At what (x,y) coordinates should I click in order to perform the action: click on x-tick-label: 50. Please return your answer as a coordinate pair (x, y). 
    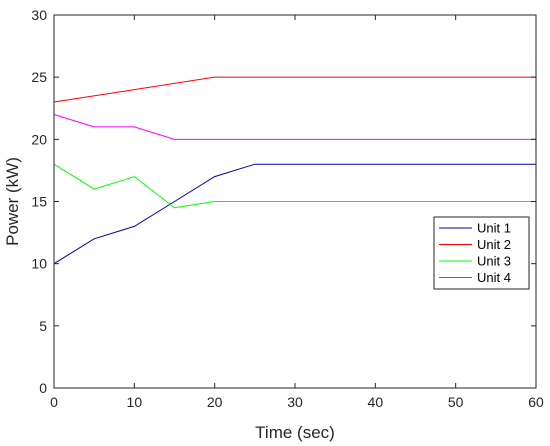
    Looking at the image, I should click on (456, 402).